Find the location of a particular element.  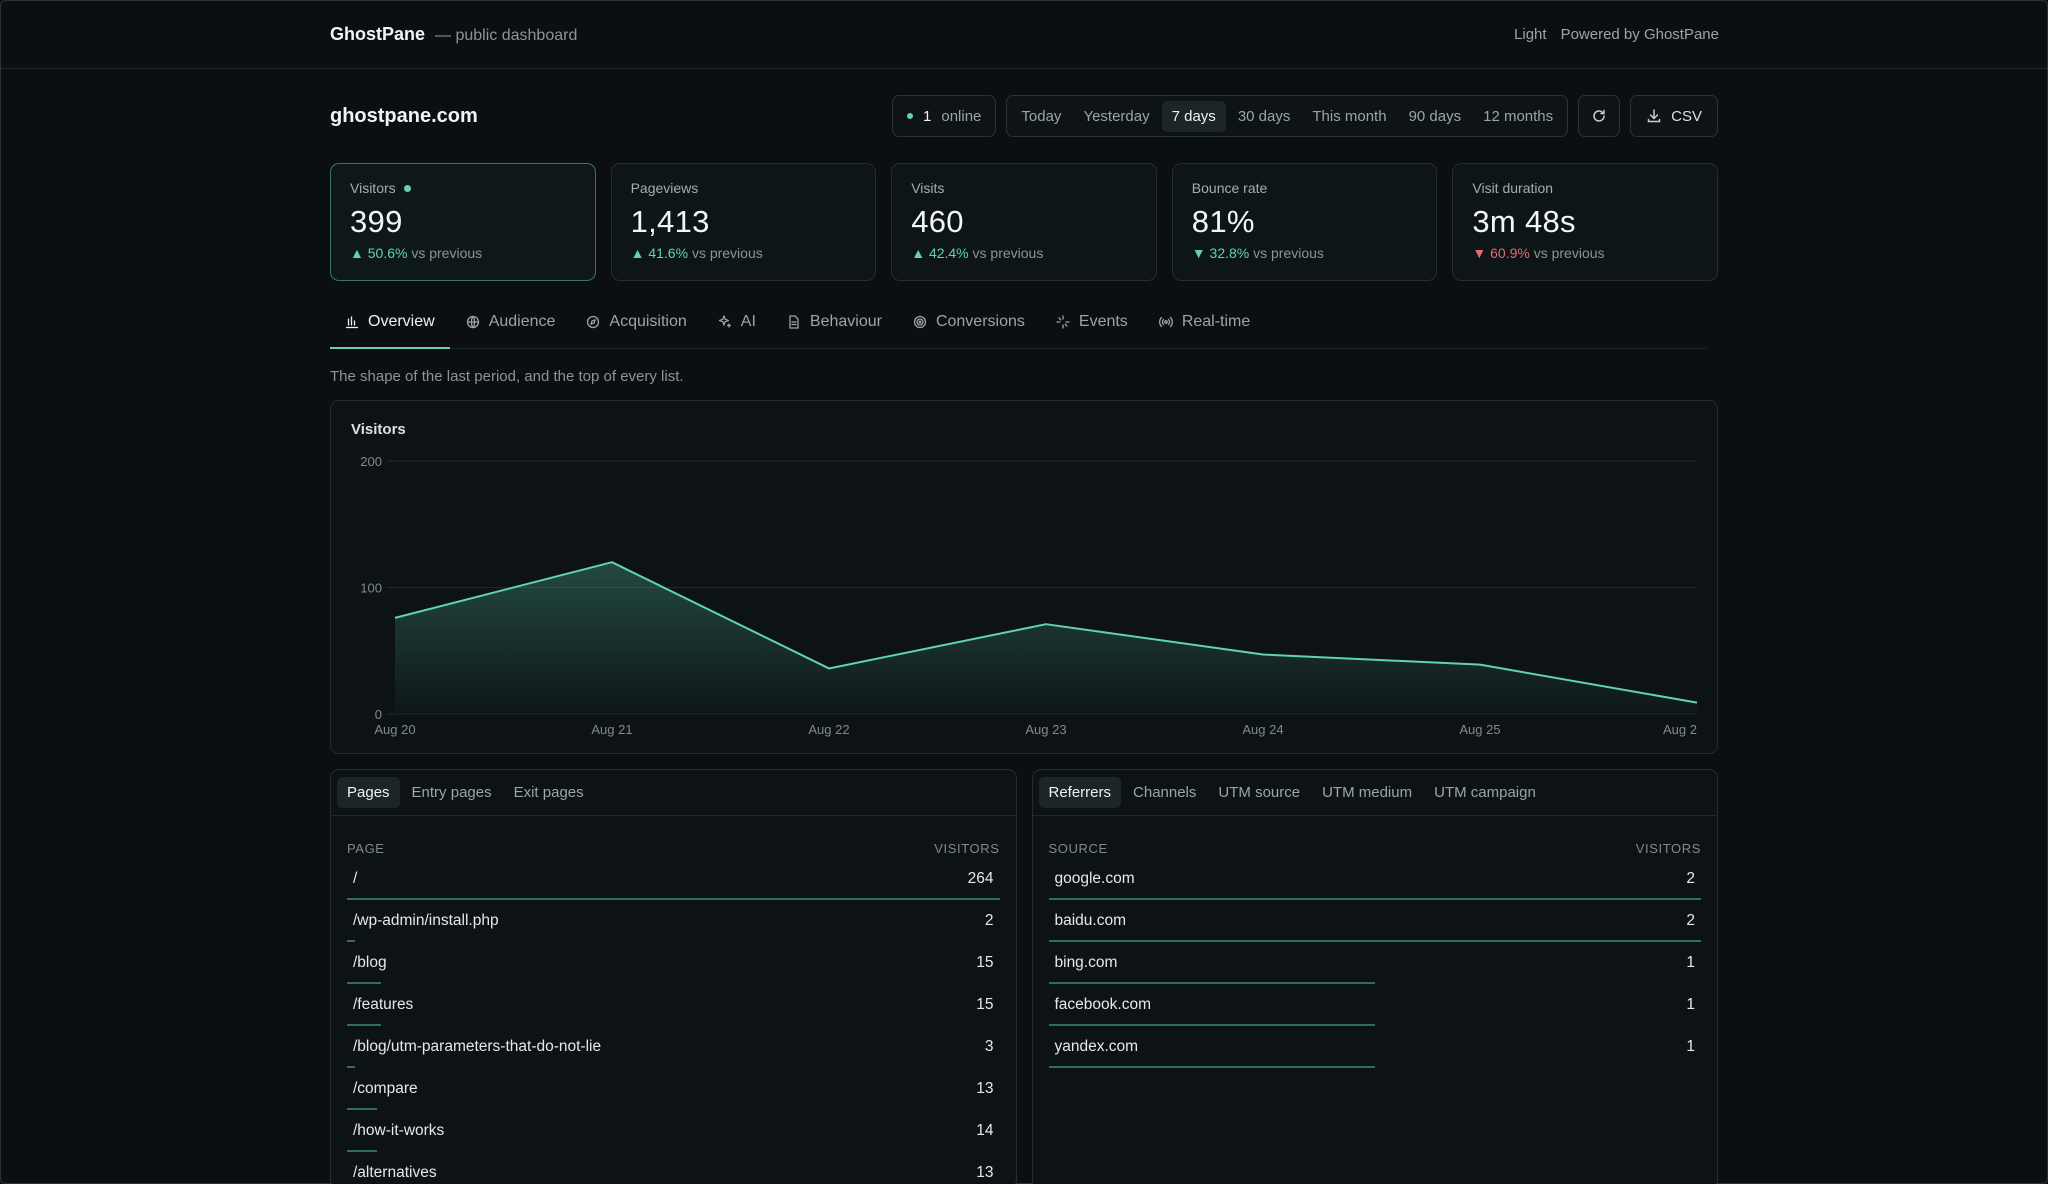

range-30-days: 30 days is located at coordinates (1264, 116).